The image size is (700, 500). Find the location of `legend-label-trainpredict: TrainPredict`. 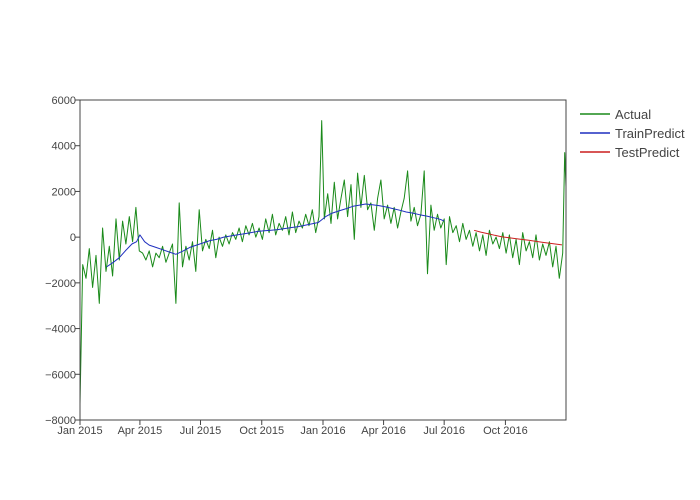

legend-label-trainpredict: TrainPredict is located at coordinates (650, 133).